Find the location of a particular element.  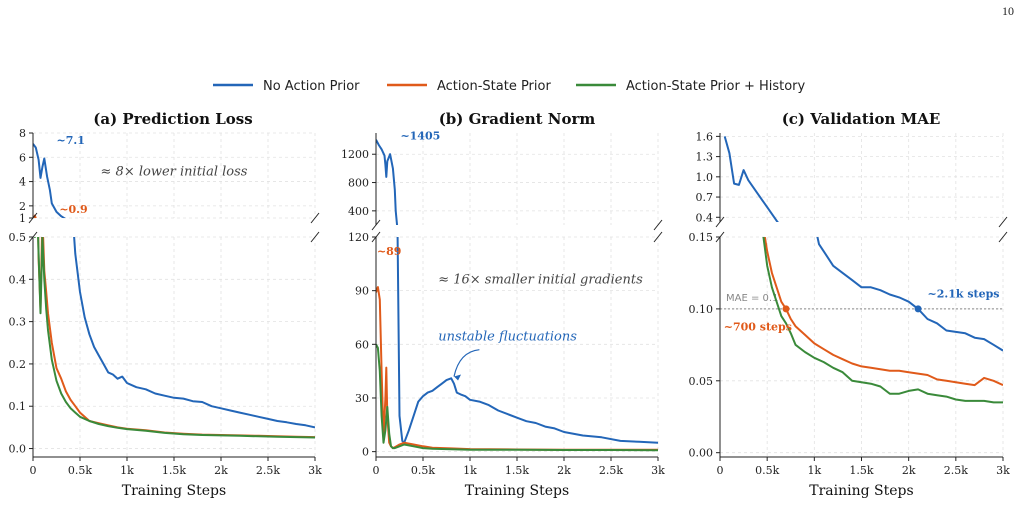

reference-label: MAE = 0.1 is located at coordinates (752, 298).